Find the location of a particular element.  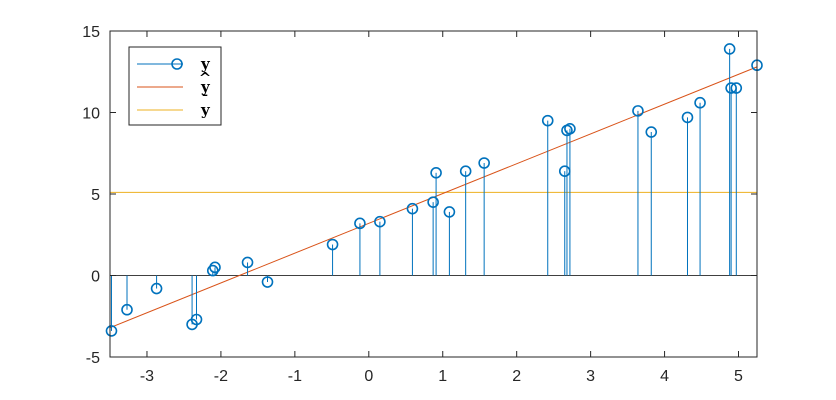

y-tick-label: 10 is located at coordinates (91, 114).